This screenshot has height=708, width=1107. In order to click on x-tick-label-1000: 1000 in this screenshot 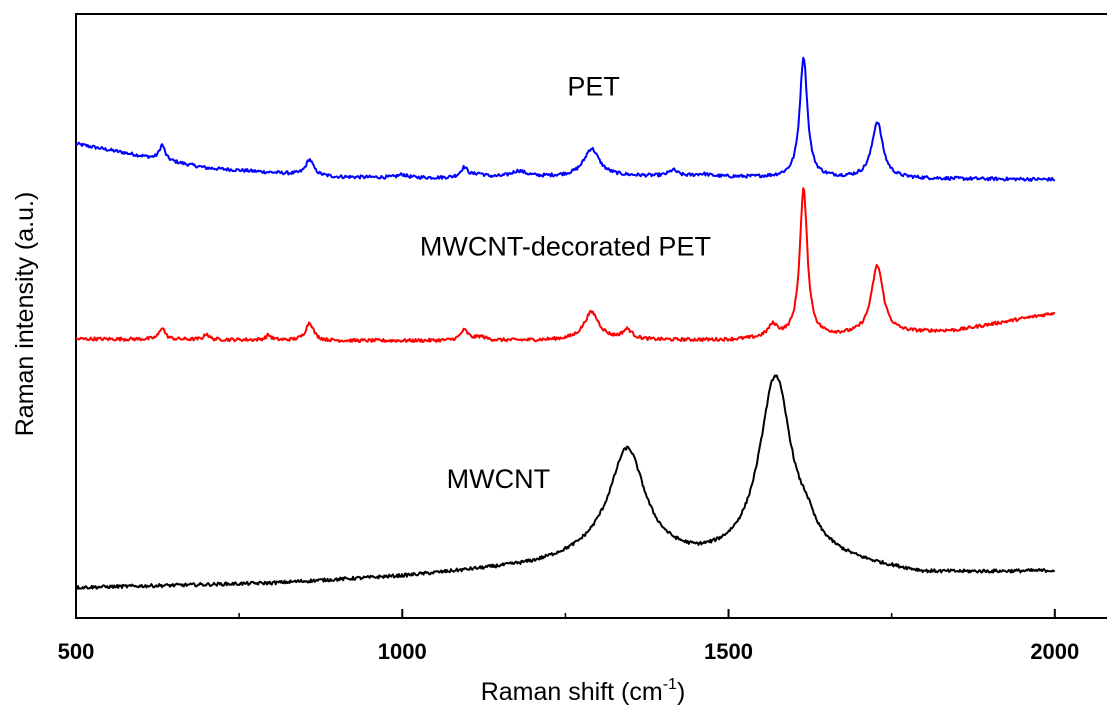, I will do `click(402, 651)`.